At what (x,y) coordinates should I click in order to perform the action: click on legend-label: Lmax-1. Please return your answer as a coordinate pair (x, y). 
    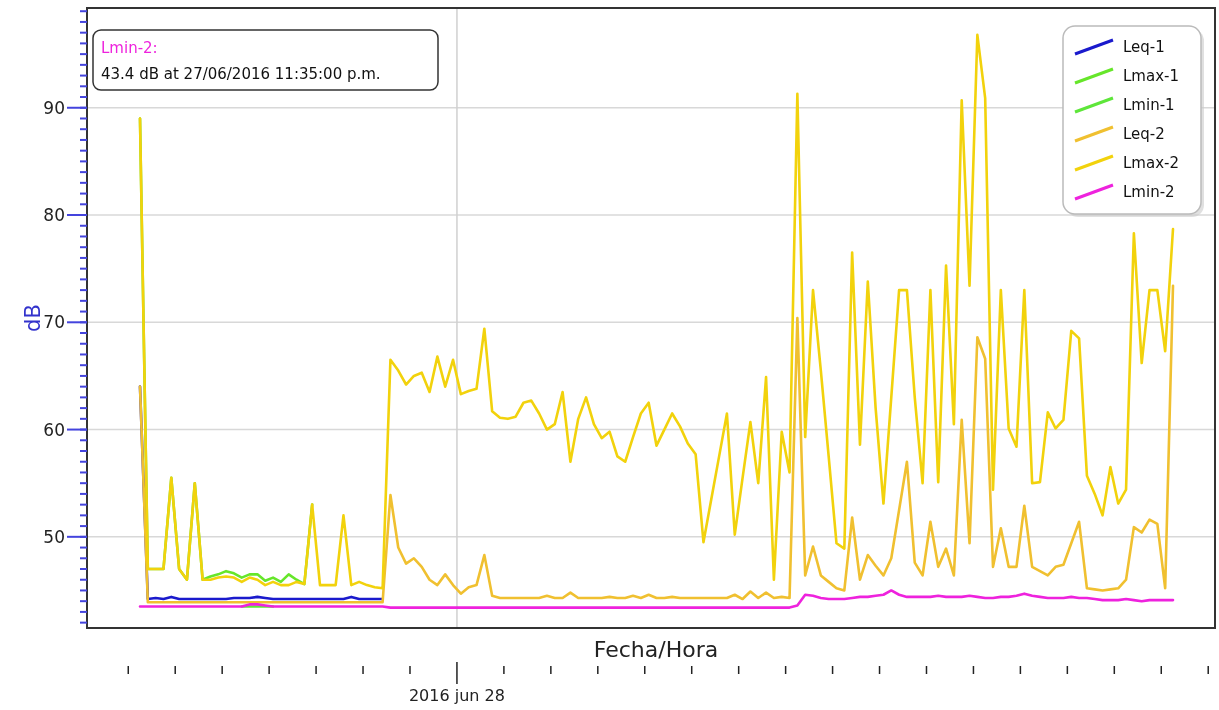
    Looking at the image, I should click on (1151, 76).